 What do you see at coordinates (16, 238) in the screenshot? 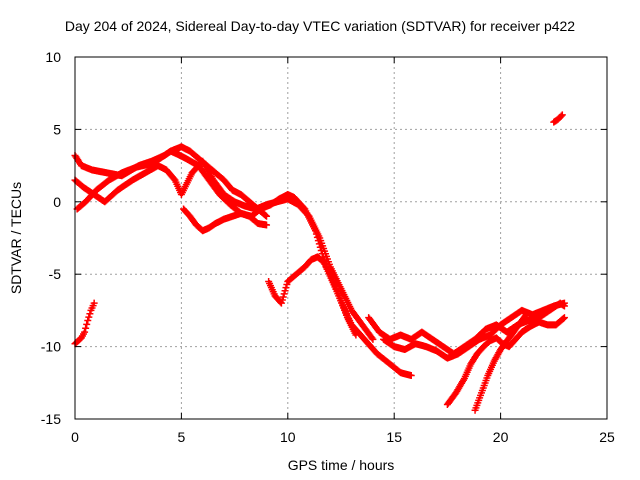
I see `y-axis-label: SDTVAR / TECUs` at bounding box center [16, 238].